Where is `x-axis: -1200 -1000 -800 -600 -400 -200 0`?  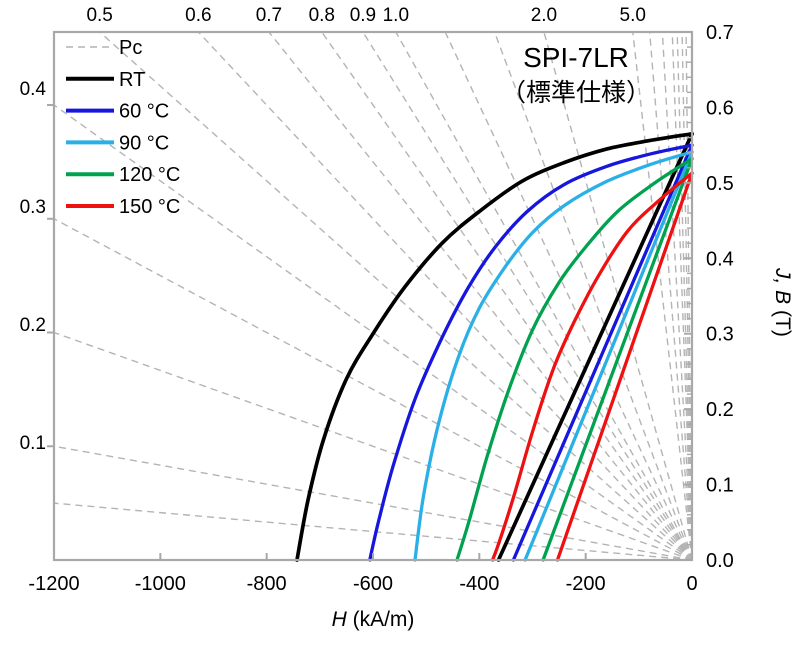 x-axis: -1200 -1000 -800 -600 -400 -200 0 is located at coordinates (363, 574).